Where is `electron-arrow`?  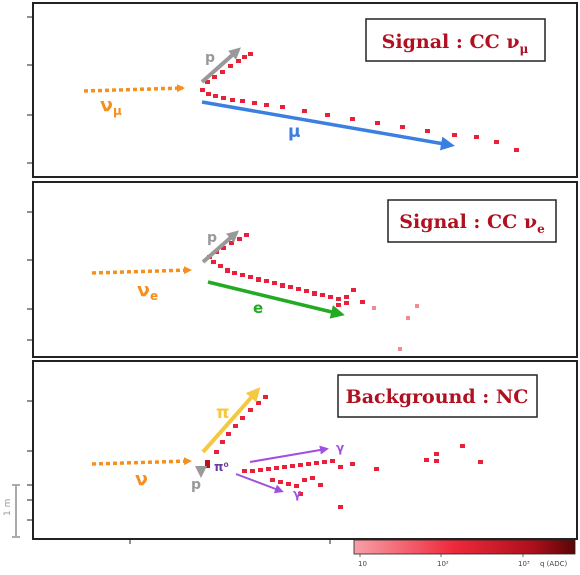
electron-arrow is located at coordinates (276, 299).